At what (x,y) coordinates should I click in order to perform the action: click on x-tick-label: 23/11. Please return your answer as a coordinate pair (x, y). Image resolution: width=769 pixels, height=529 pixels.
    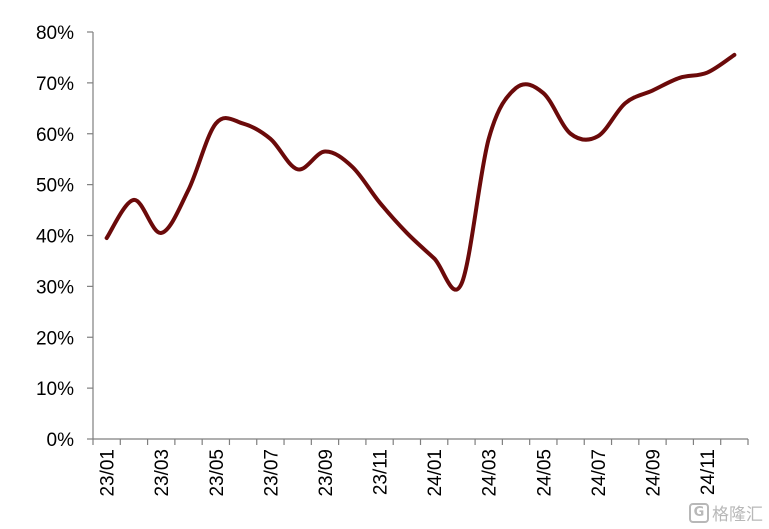
    Looking at the image, I should click on (381, 472).